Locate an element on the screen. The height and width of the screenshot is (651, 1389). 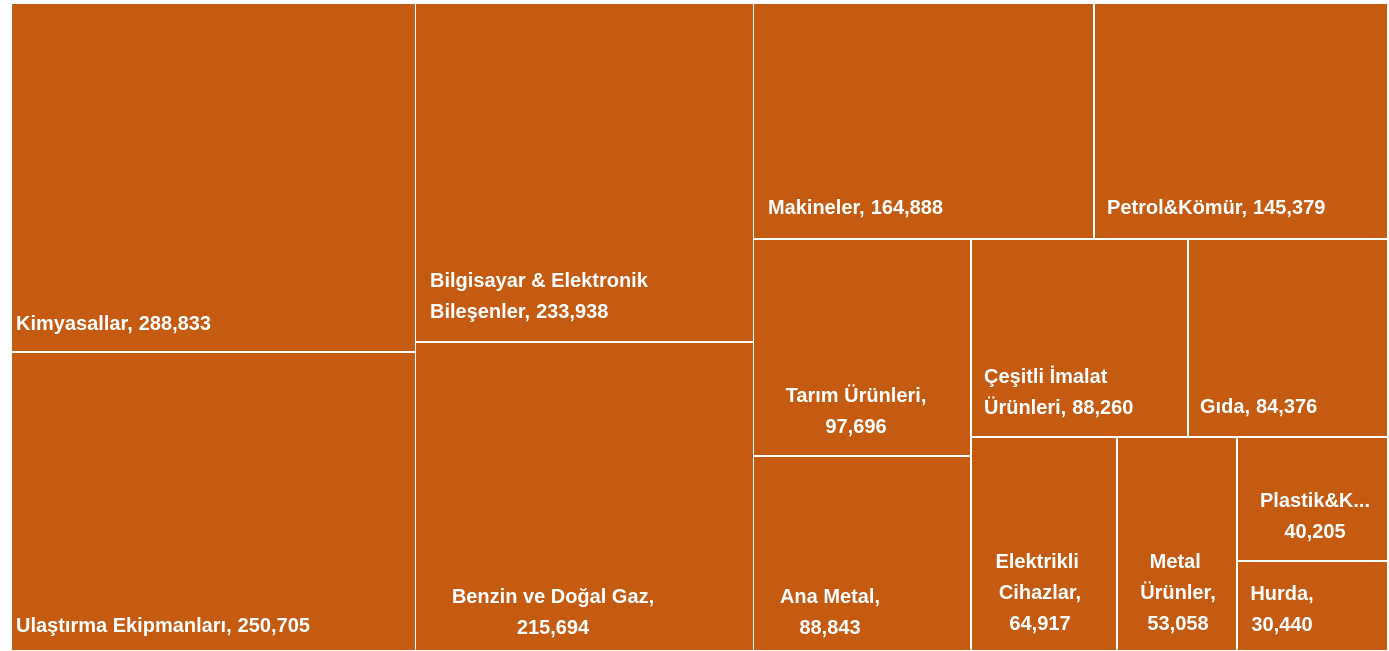
value-label: 88,260 is located at coordinates (1102, 408).